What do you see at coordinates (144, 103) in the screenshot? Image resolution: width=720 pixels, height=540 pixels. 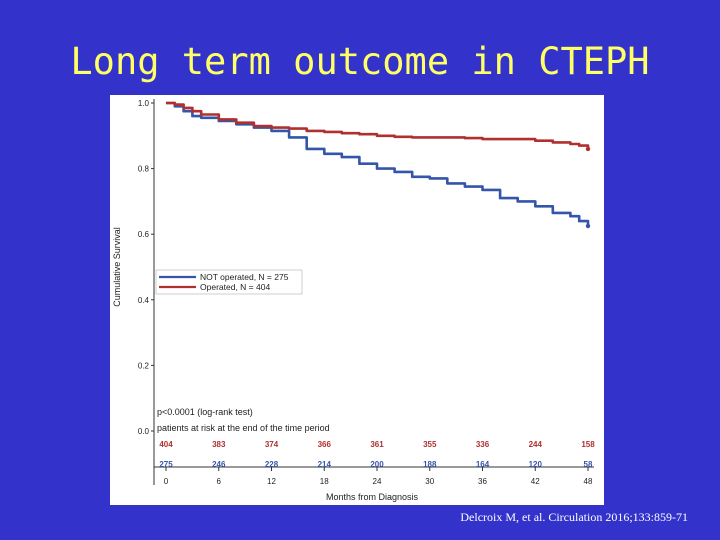 I see `y-tick-label: 1.0` at bounding box center [144, 103].